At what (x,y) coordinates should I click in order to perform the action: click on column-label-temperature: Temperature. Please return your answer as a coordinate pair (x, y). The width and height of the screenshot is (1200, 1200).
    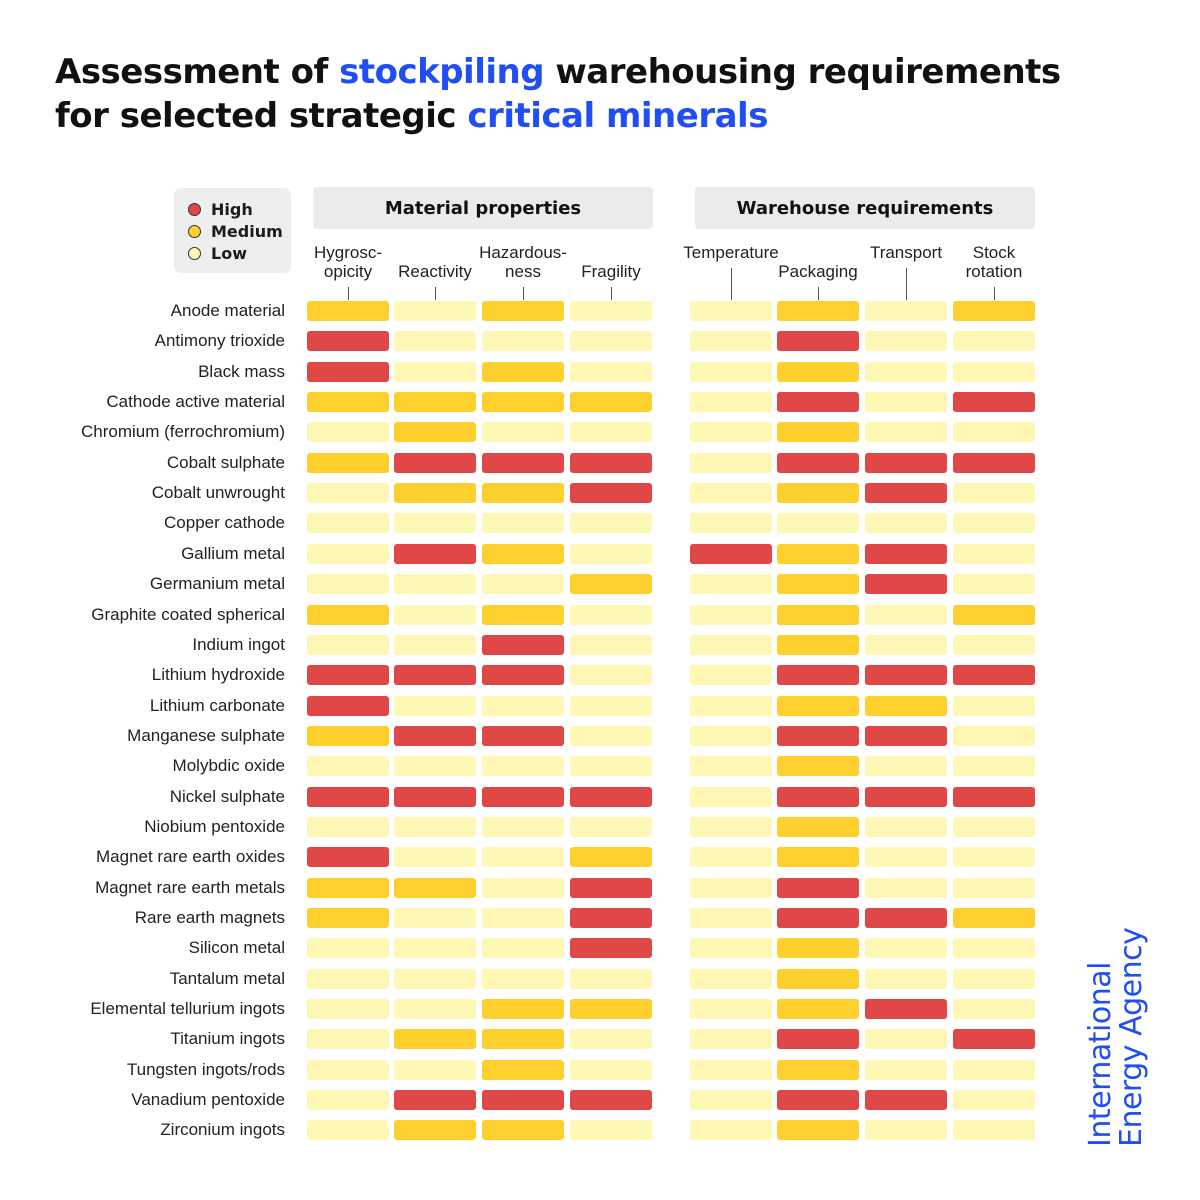
    Looking at the image, I should click on (731, 252).